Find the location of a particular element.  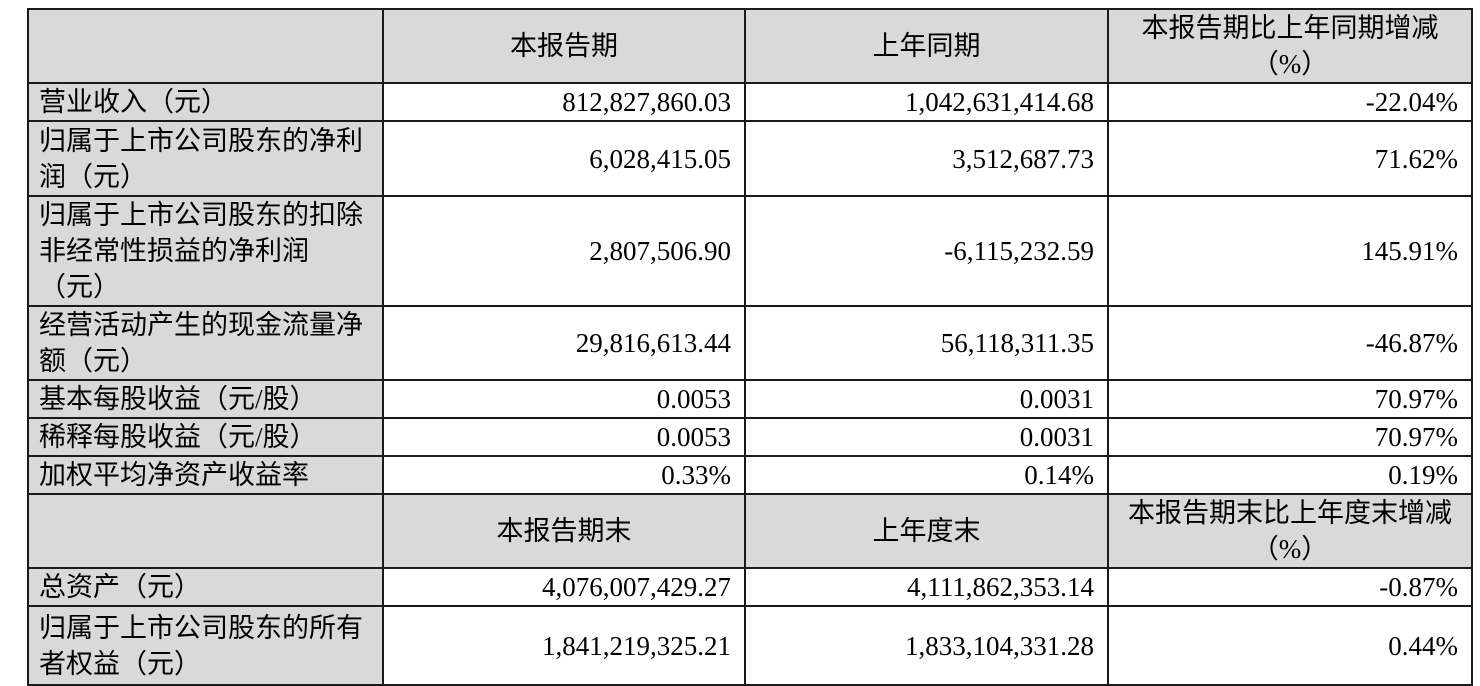

label-weighted-avg-roe: 加权平均净资产收益率 is located at coordinates (205, 475).